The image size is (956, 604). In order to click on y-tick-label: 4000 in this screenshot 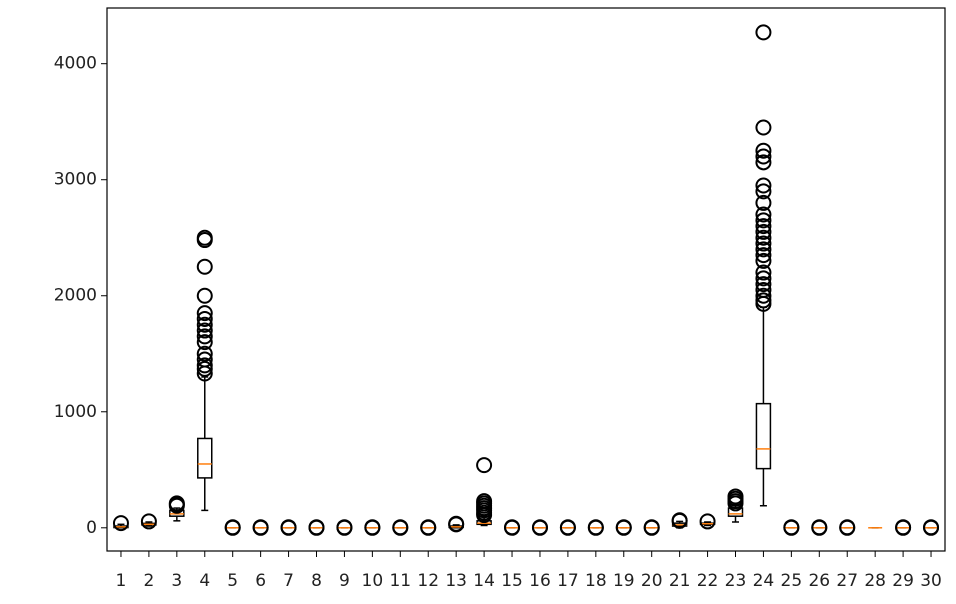, I will do `click(75, 64)`.